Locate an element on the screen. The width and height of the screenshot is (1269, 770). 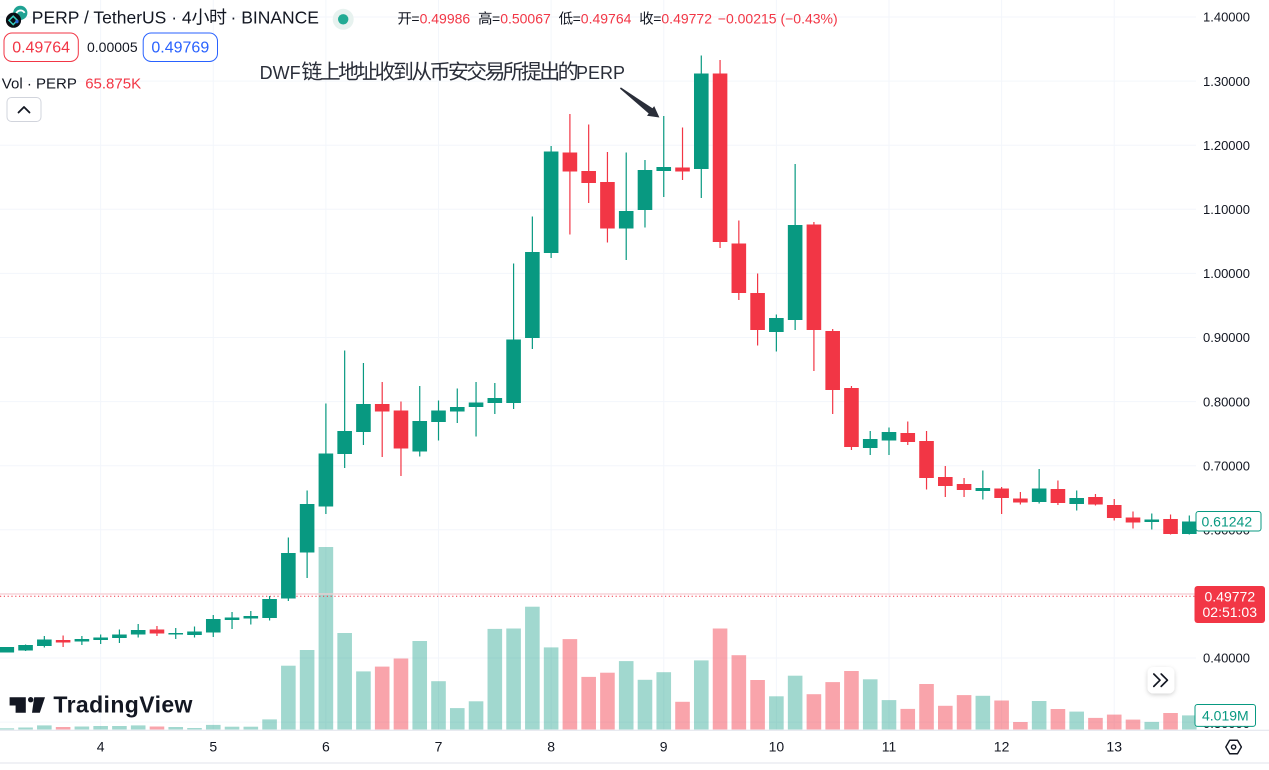
svg-text: 1.00000 is located at coordinates (1226, 273).